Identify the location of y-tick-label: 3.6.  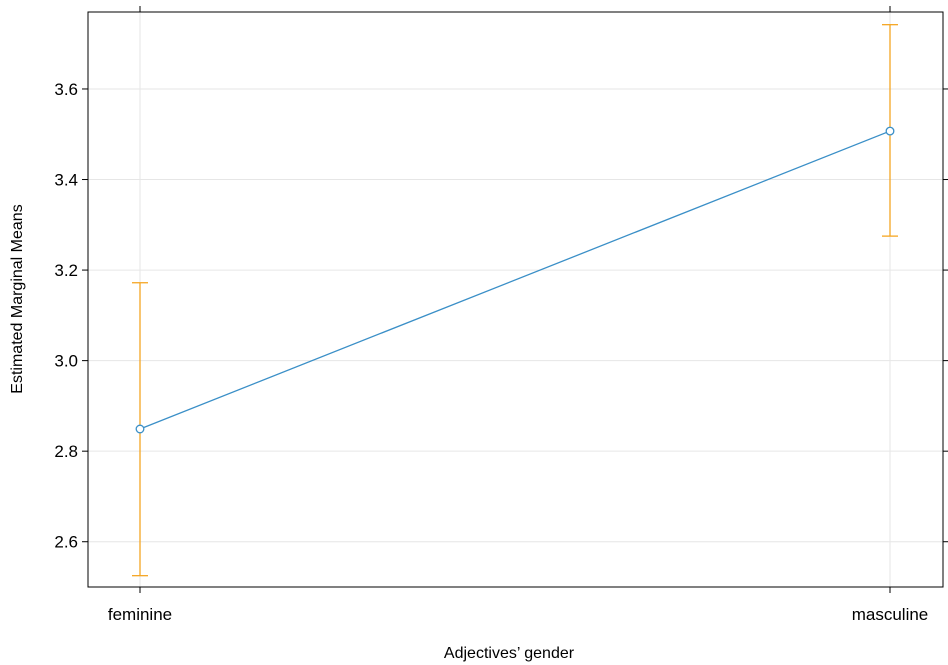
(66, 89).